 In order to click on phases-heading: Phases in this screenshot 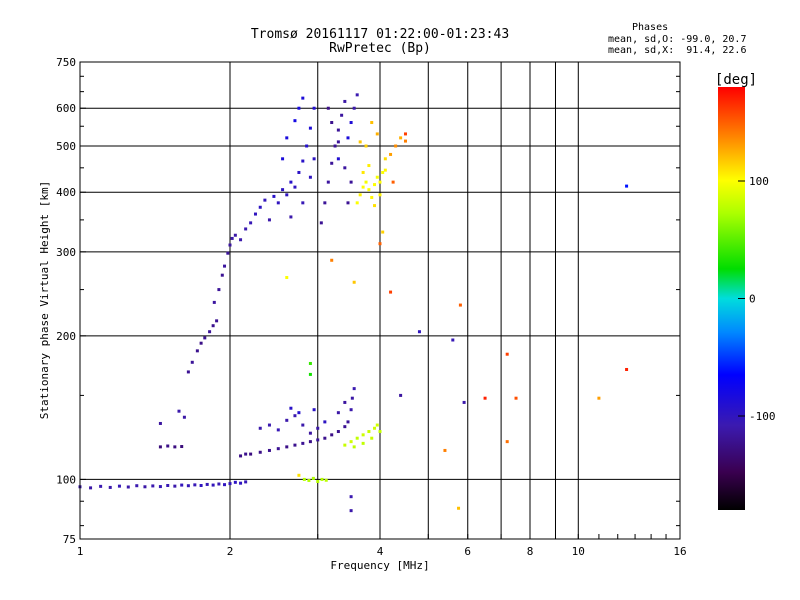, I will do `click(650, 27)`.